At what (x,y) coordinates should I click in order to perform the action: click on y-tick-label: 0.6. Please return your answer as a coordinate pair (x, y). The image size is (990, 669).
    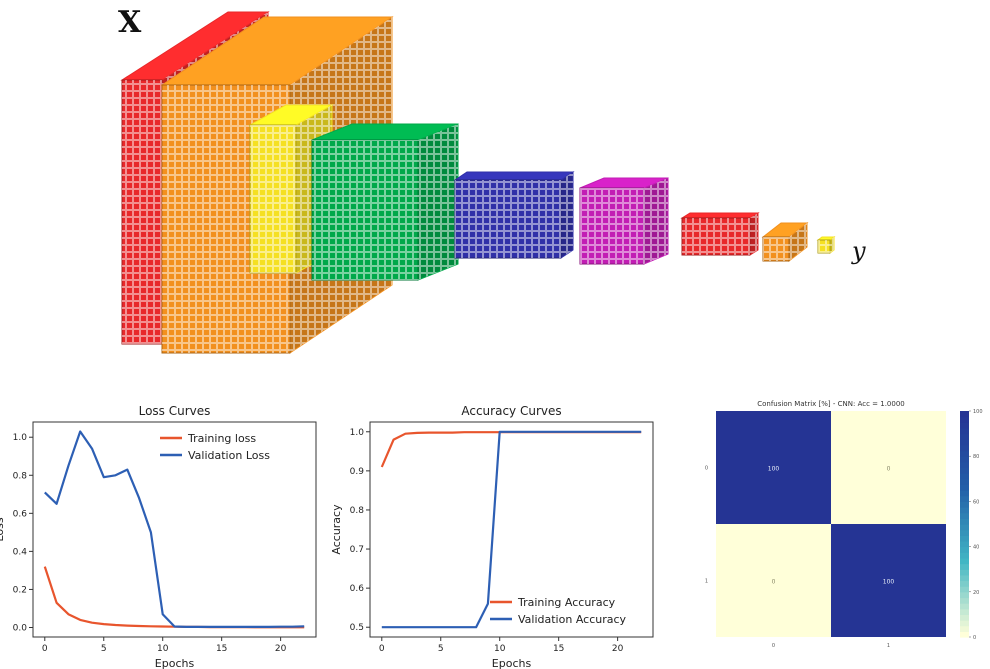
    Looking at the image, I should click on (357, 589).